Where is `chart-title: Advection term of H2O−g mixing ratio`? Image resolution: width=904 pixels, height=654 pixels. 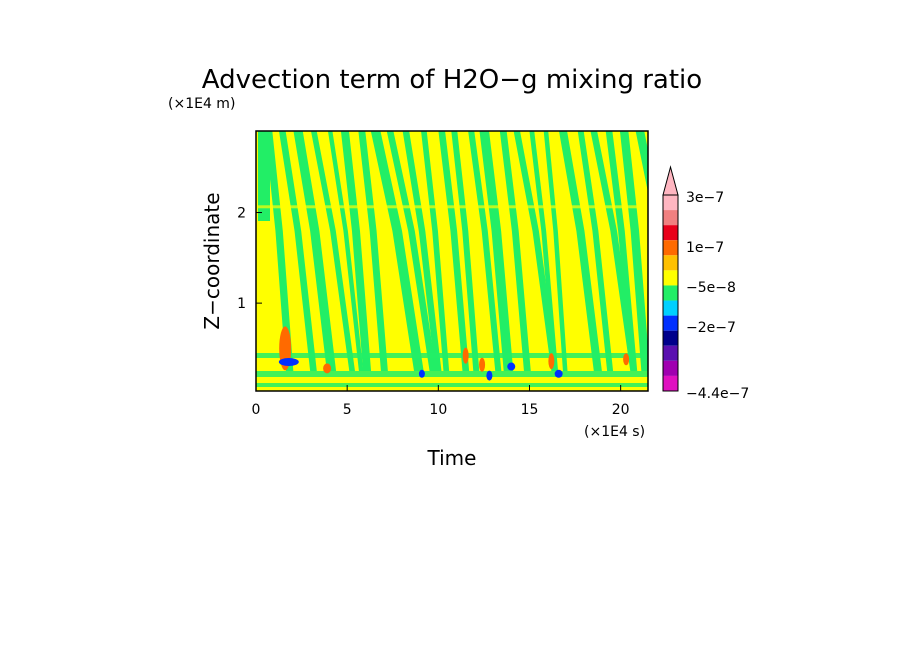
chart-title: Advection term of H2O−g mixing ratio is located at coordinates (452, 80).